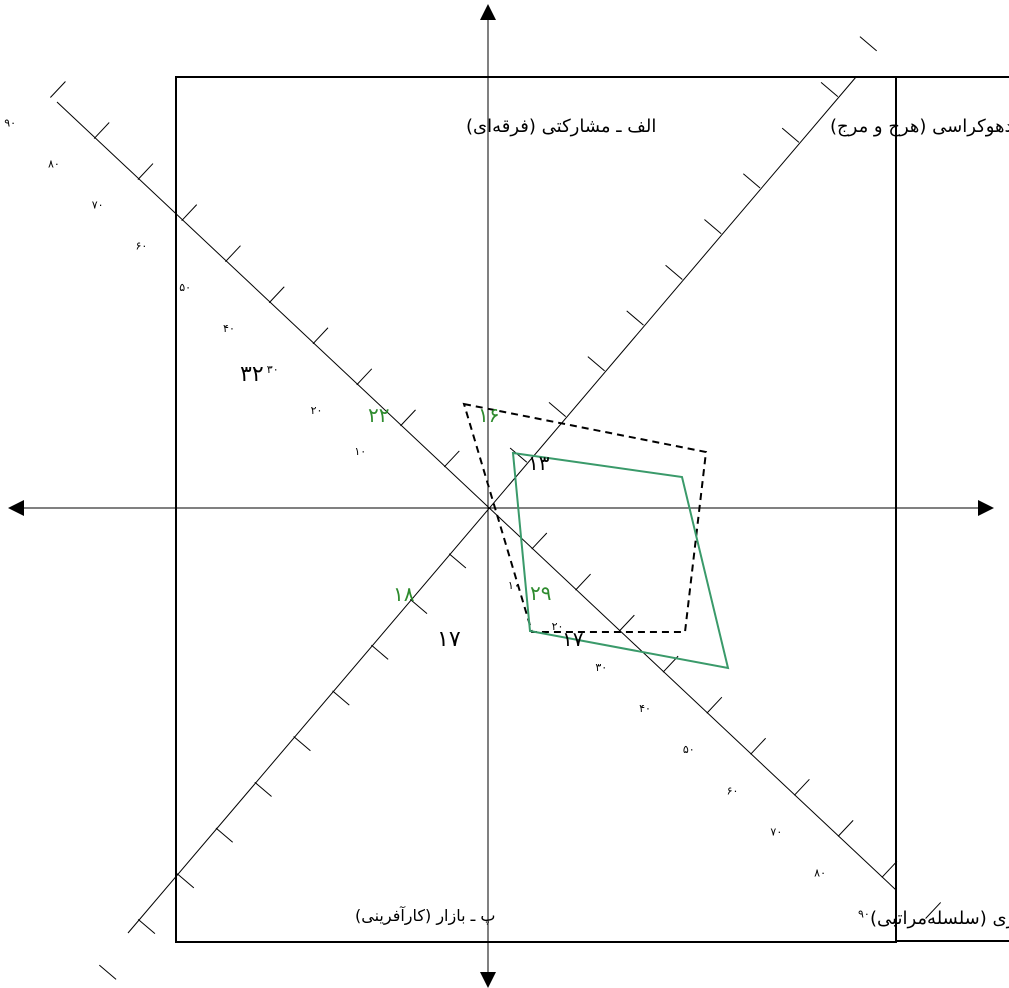 The width and height of the screenshot is (1009, 988). I want to click on score-t-black: ۱۷, so click(573, 639).